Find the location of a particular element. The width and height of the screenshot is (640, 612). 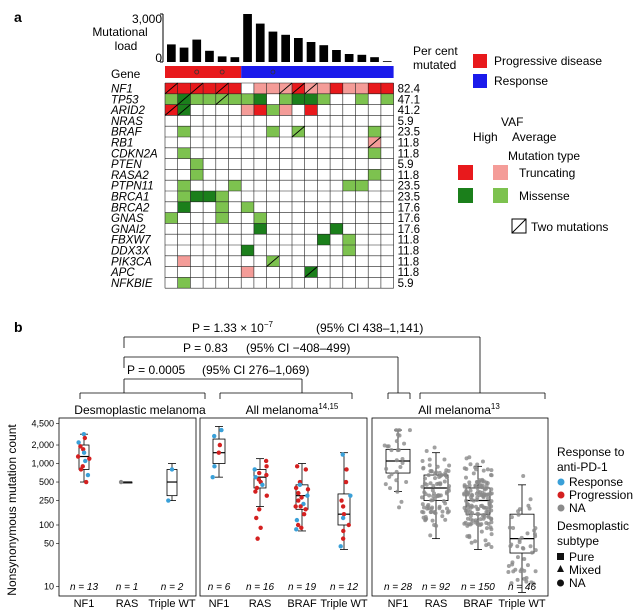

group-label: NF1 is located at coordinates (84, 604).